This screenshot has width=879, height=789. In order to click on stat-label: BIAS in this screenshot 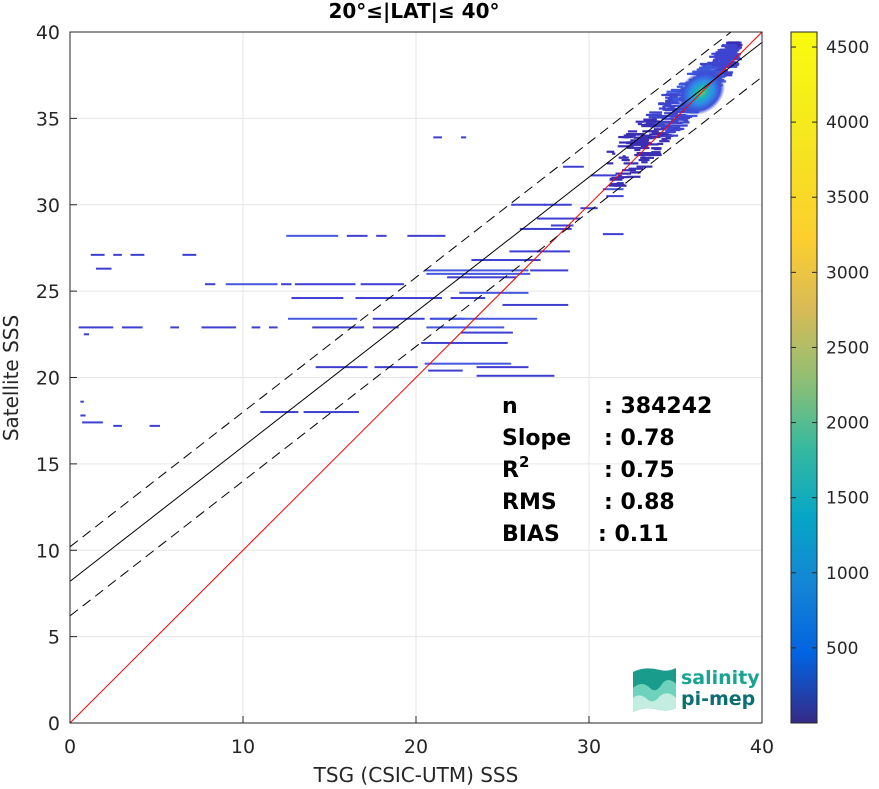, I will do `click(531, 534)`.